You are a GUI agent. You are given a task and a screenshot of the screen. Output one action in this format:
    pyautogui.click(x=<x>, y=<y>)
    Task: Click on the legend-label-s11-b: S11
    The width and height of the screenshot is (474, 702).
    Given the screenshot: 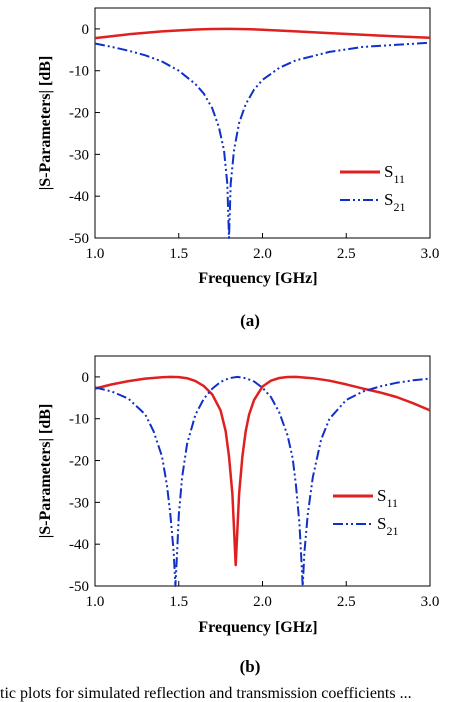 What is the action you would take?
    pyautogui.click(x=387, y=498)
    